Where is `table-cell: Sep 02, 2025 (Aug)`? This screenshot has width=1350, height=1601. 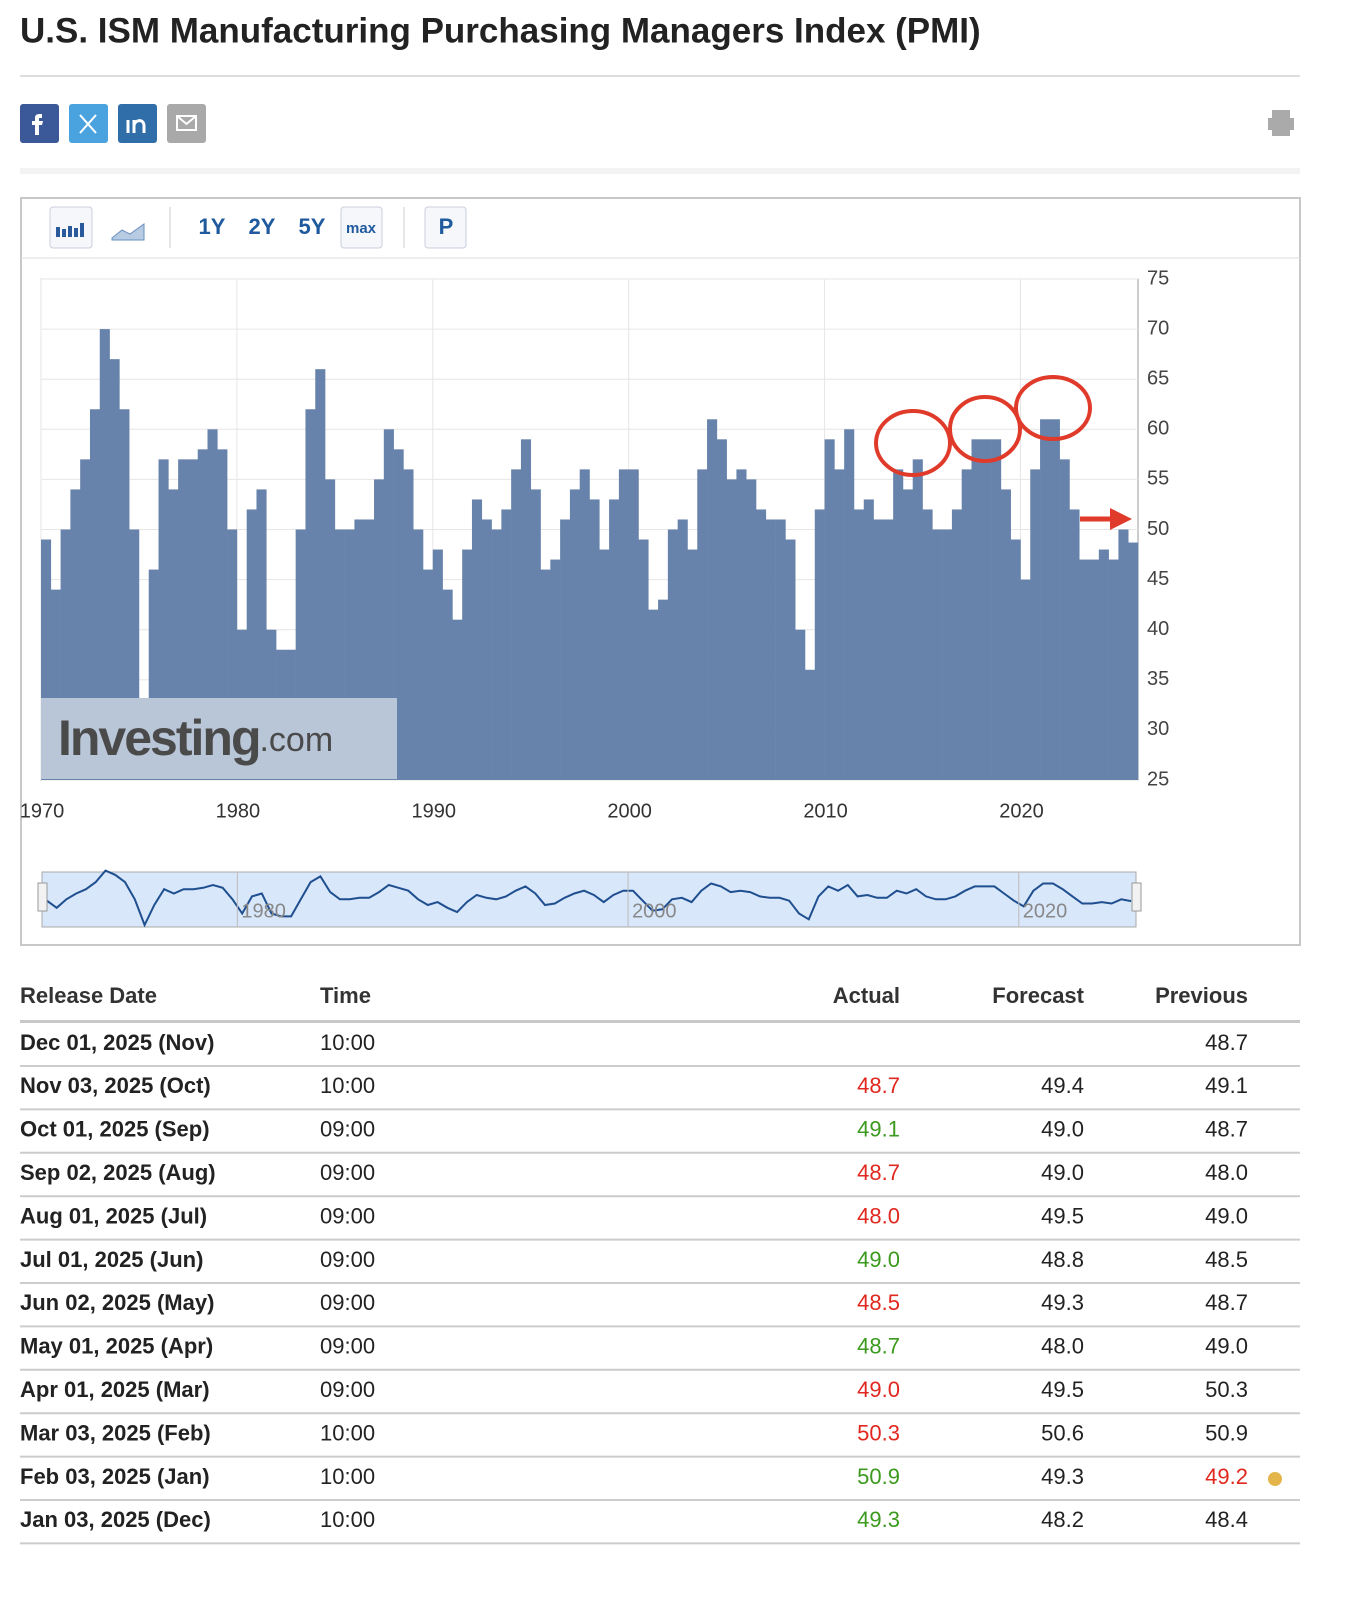
table-cell: Sep 02, 2025 (Aug) is located at coordinates (118, 1172).